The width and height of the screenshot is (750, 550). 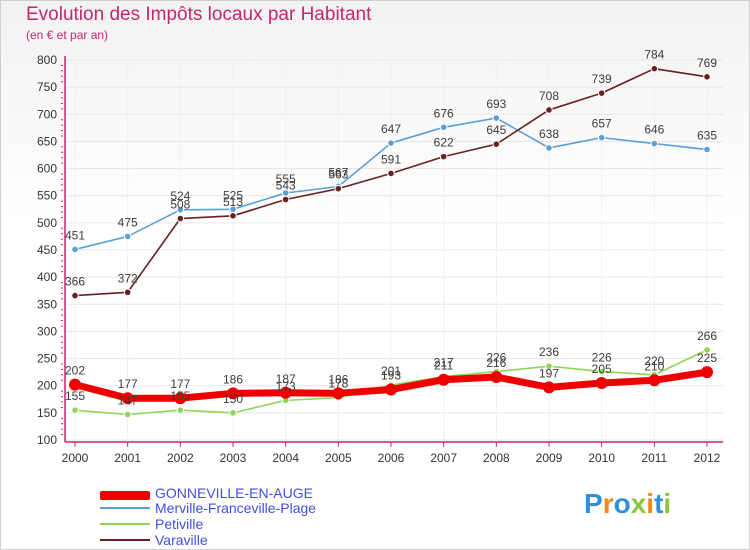 I want to click on data-label: 646, so click(x=654, y=130).